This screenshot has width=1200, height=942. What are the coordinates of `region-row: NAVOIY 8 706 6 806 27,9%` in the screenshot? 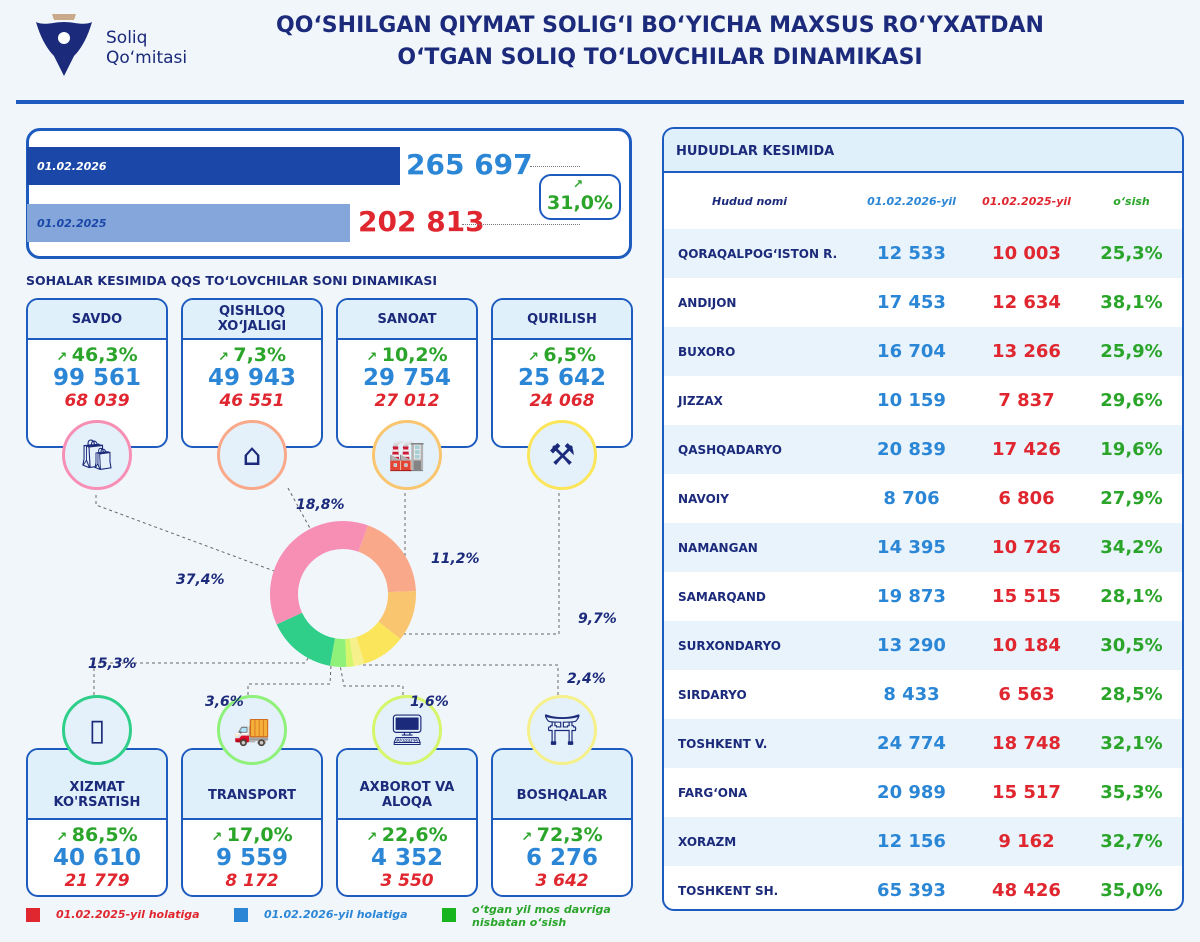 It's located at (923, 498).